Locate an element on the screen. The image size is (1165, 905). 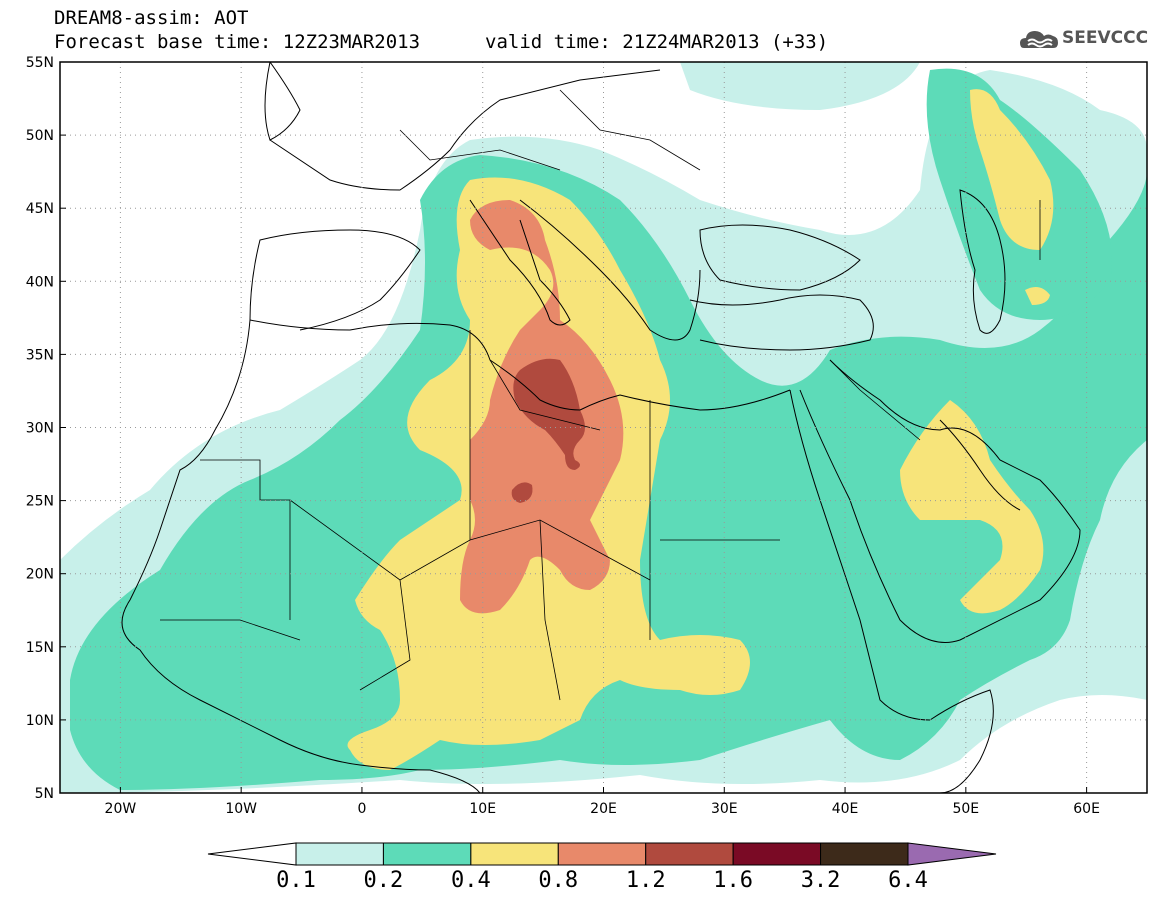
lat-tick-label: 5N is located at coordinates (44, 794).